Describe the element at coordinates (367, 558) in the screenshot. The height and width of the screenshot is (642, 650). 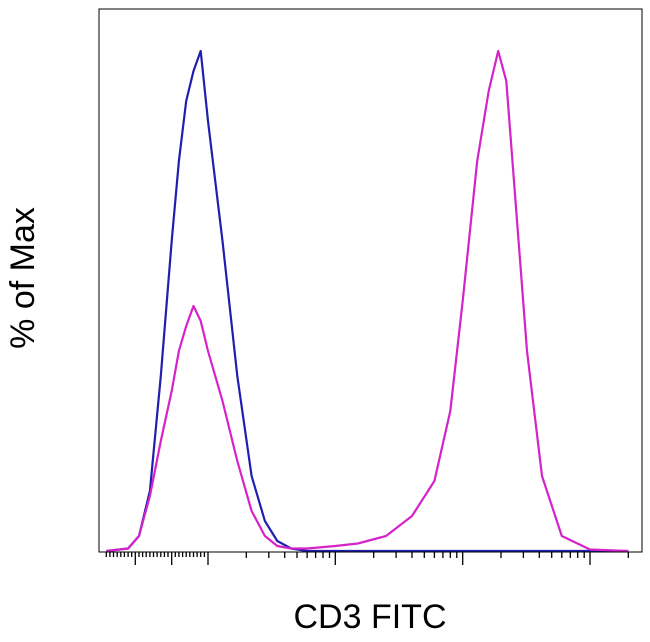
I see `x-axis-ticks` at that location.